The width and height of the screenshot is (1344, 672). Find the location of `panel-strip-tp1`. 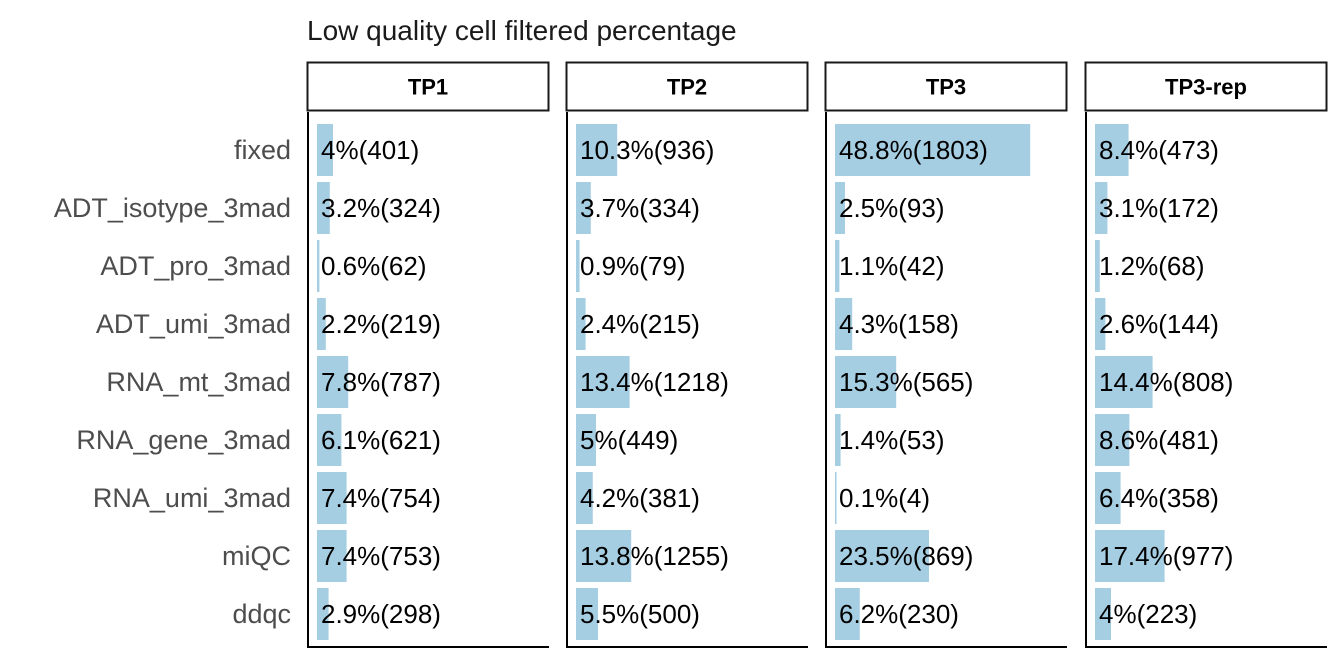

panel-strip-tp1 is located at coordinates (428, 86).